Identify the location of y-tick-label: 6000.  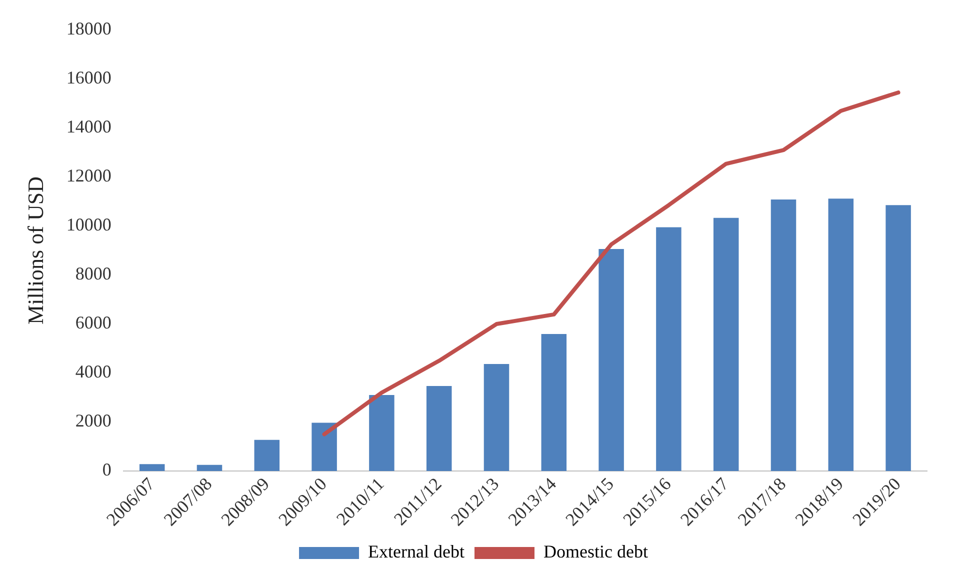
(93, 322).